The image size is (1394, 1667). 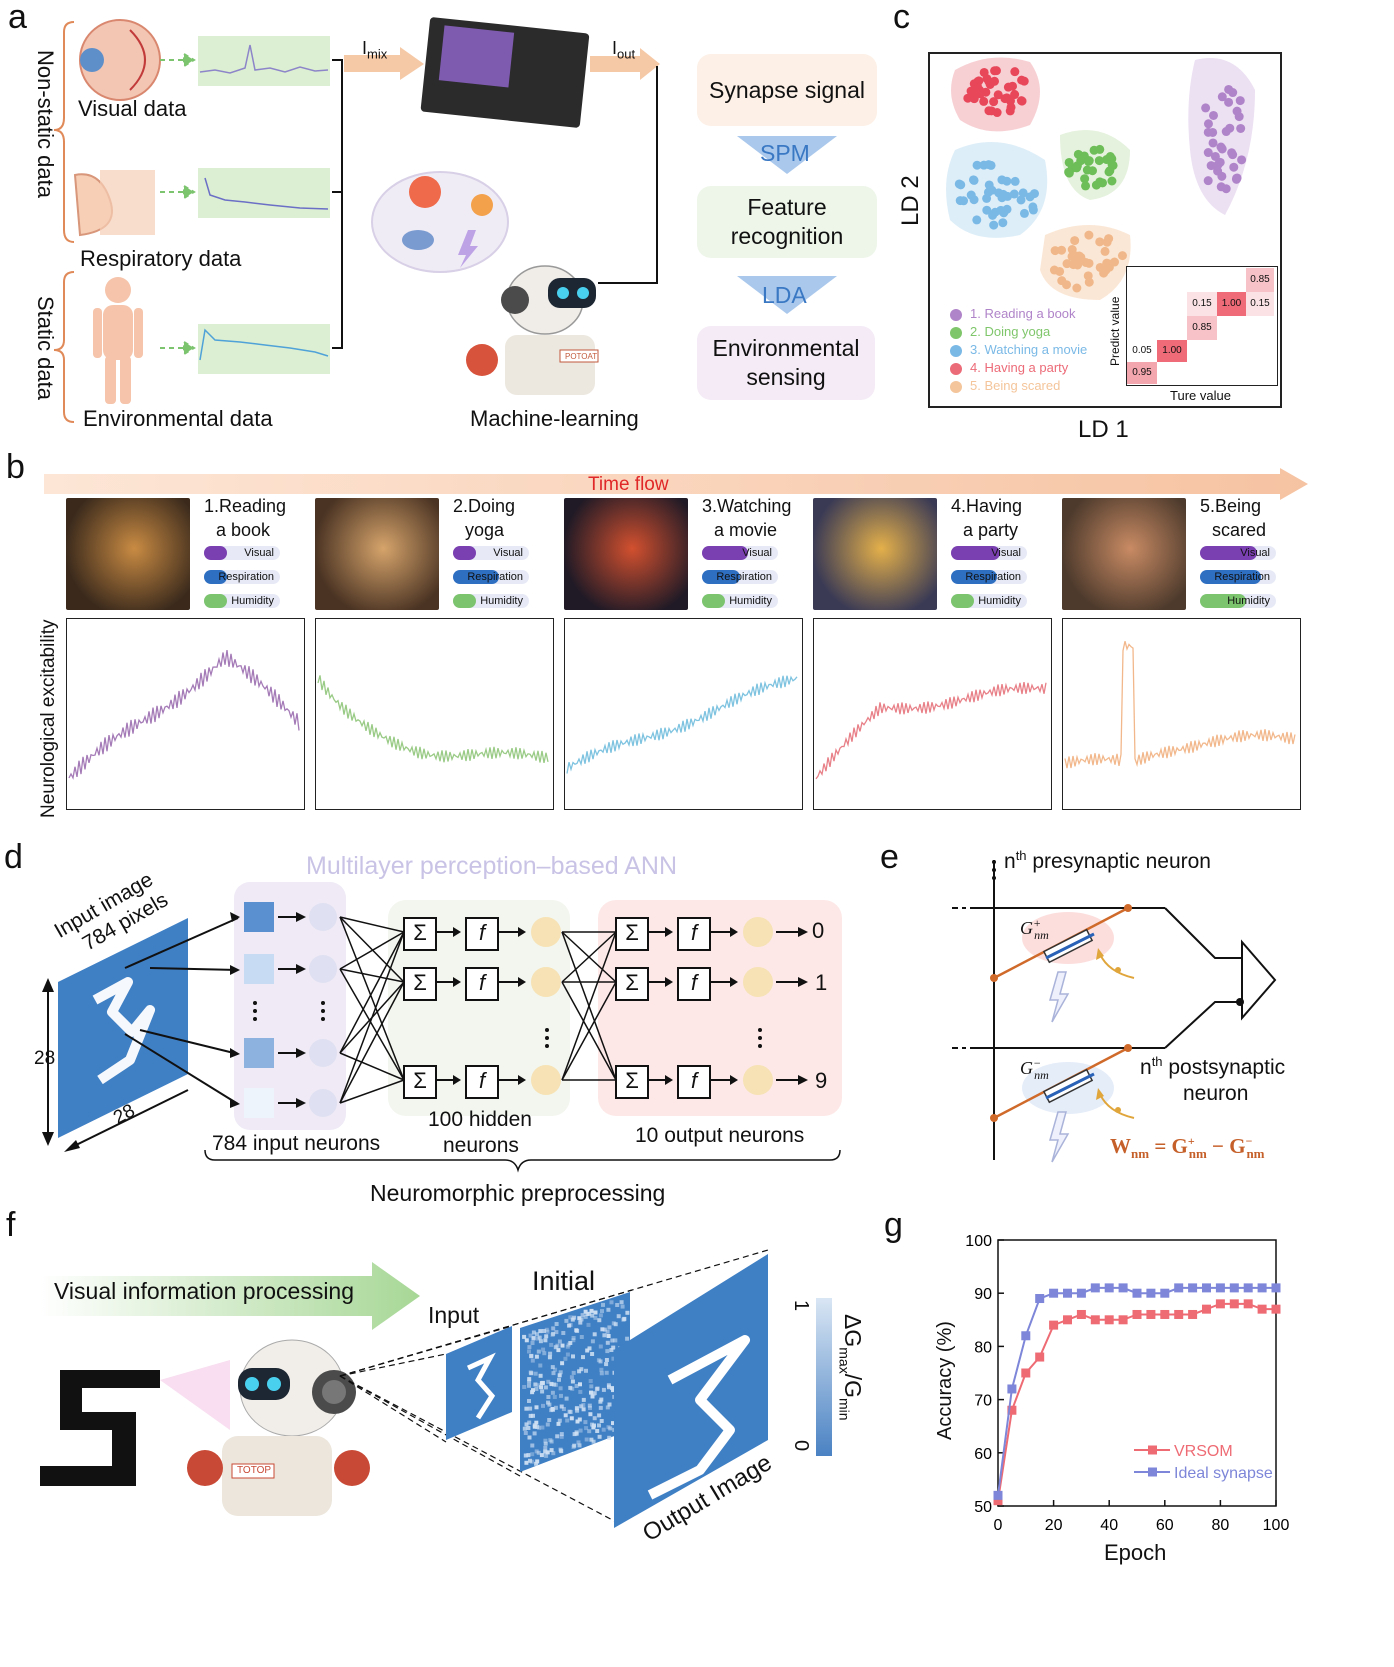 I want to click on sum-box: Σ, so click(x=632, y=1082).